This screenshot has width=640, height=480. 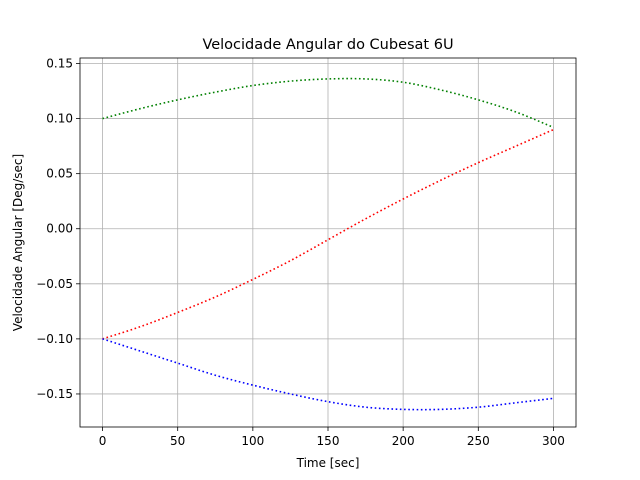 What do you see at coordinates (59, 64) in the screenshot?
I see `y-tick-label: 0.15` at bounding box center [59, 64].